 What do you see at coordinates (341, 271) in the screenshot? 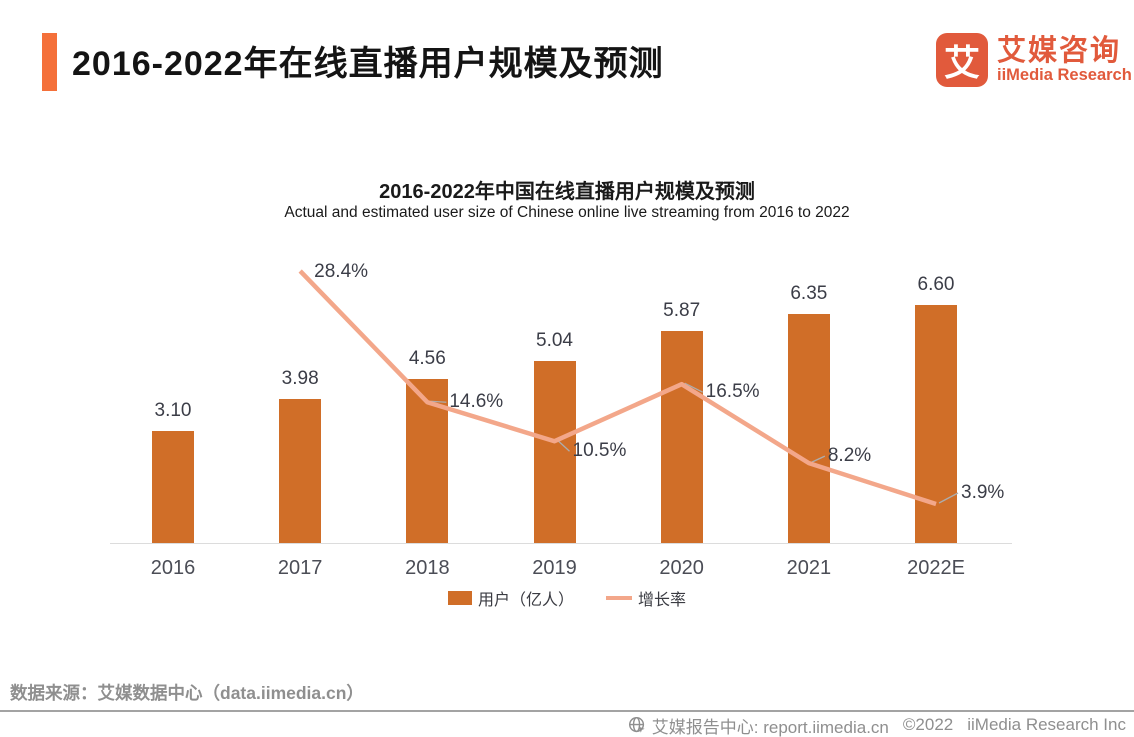
I see `growth-rate-label: 28.4%` at bounding box center [341, 271].